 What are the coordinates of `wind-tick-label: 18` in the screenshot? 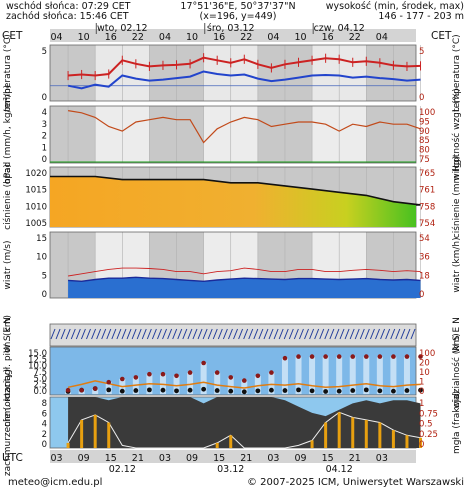 It's located at (424, 276).